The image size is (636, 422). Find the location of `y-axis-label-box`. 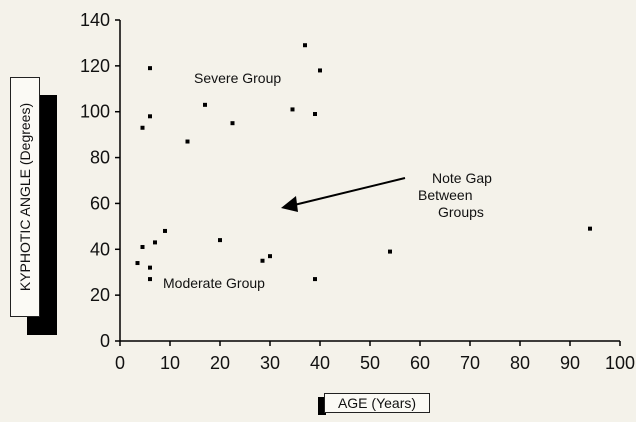

y-axis-label-box is located at coordinates (25, 197).